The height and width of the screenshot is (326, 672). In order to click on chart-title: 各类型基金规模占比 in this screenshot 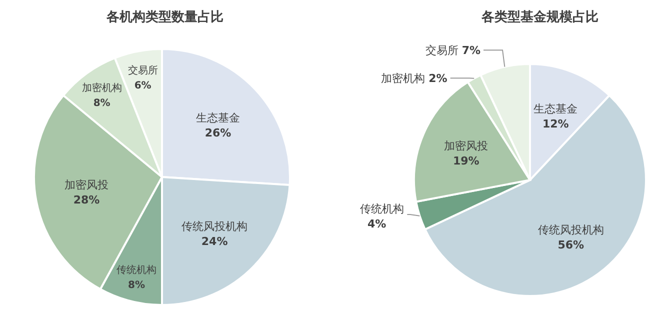, I will do `click(540, 17)`.